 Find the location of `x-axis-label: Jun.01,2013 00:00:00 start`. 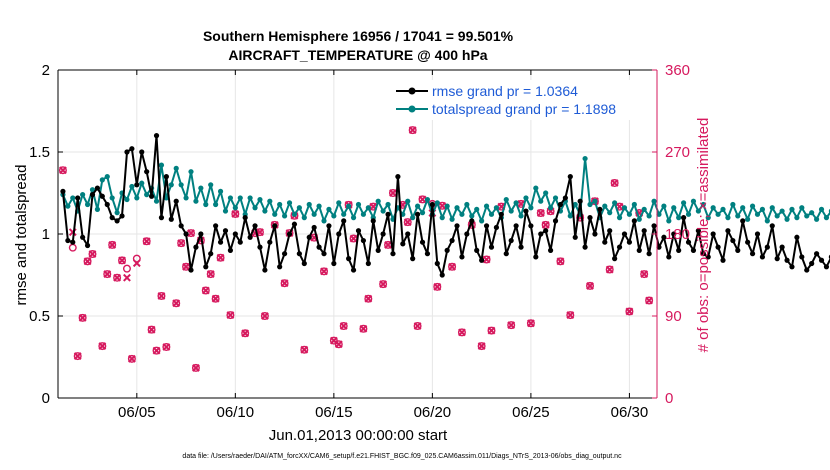

x-axis-label: Jun.01,2013 00:00:00 start is located at coordinates (358, 435).